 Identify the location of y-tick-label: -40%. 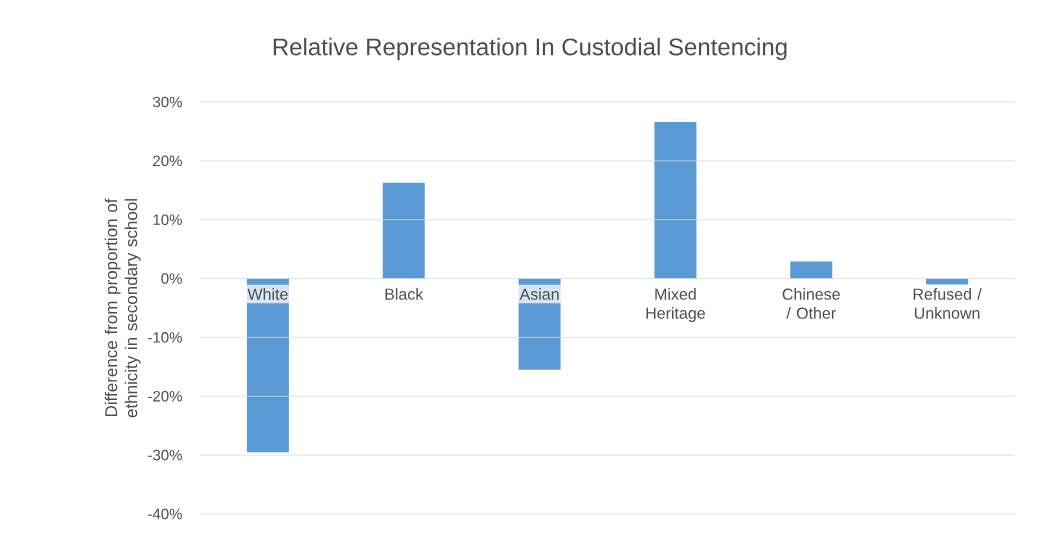
(165, 514).